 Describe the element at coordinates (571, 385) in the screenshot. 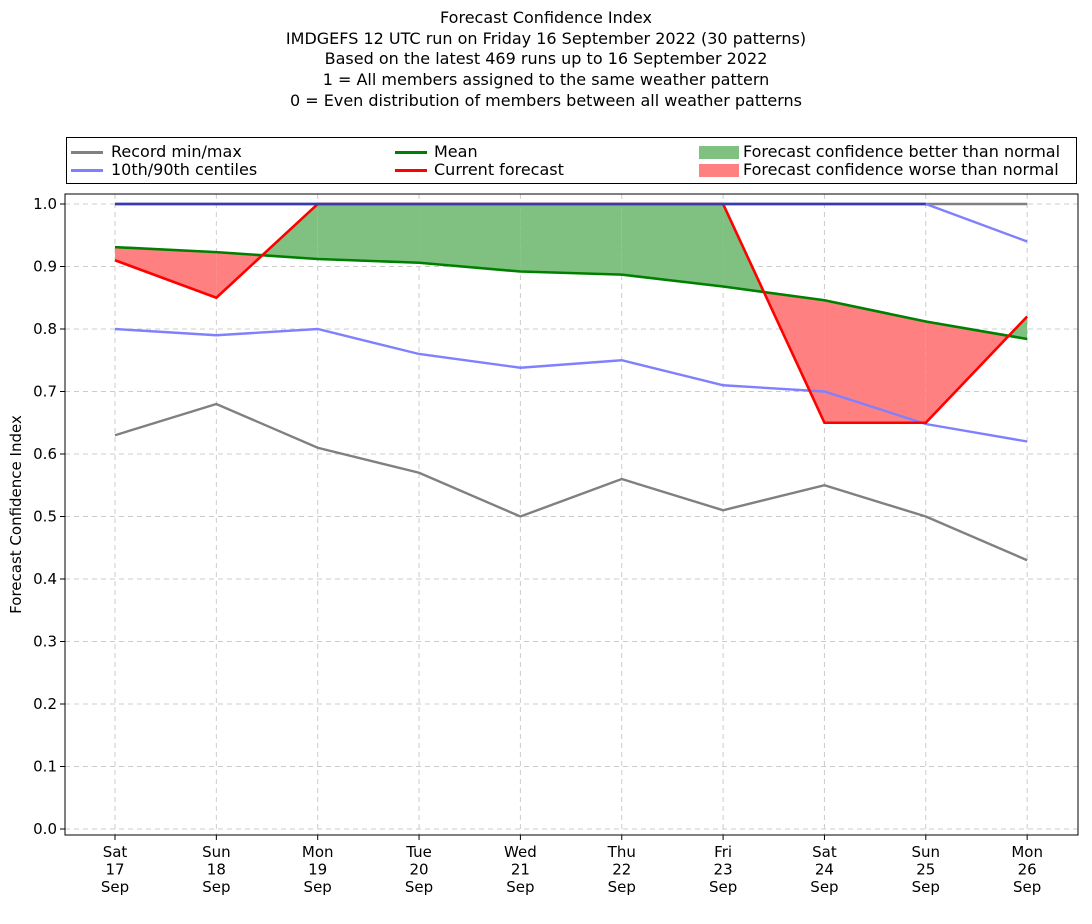

I see `series-line-10th-centile` at that location.